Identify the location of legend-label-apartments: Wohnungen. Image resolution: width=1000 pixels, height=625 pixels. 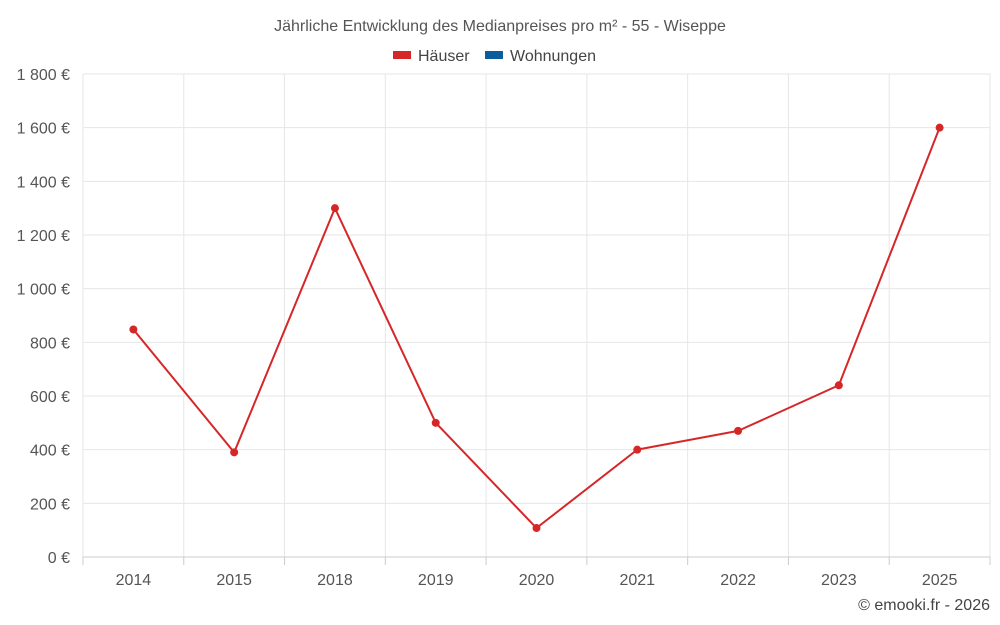
(553, 56).